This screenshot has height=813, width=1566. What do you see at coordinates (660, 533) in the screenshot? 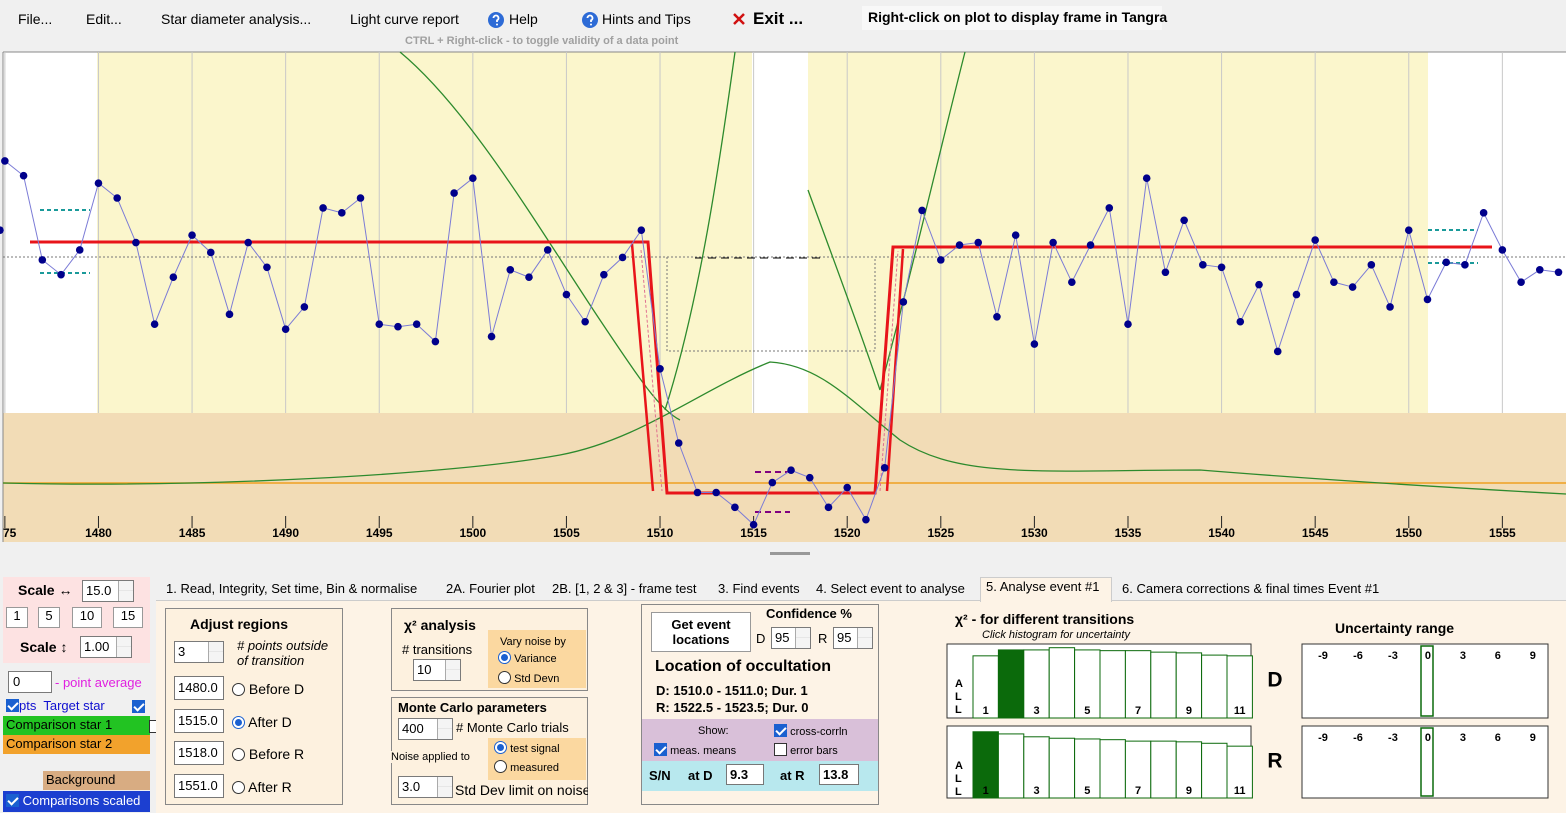
I see `x-tick-label: 1510` at bounding box center [660, 533].